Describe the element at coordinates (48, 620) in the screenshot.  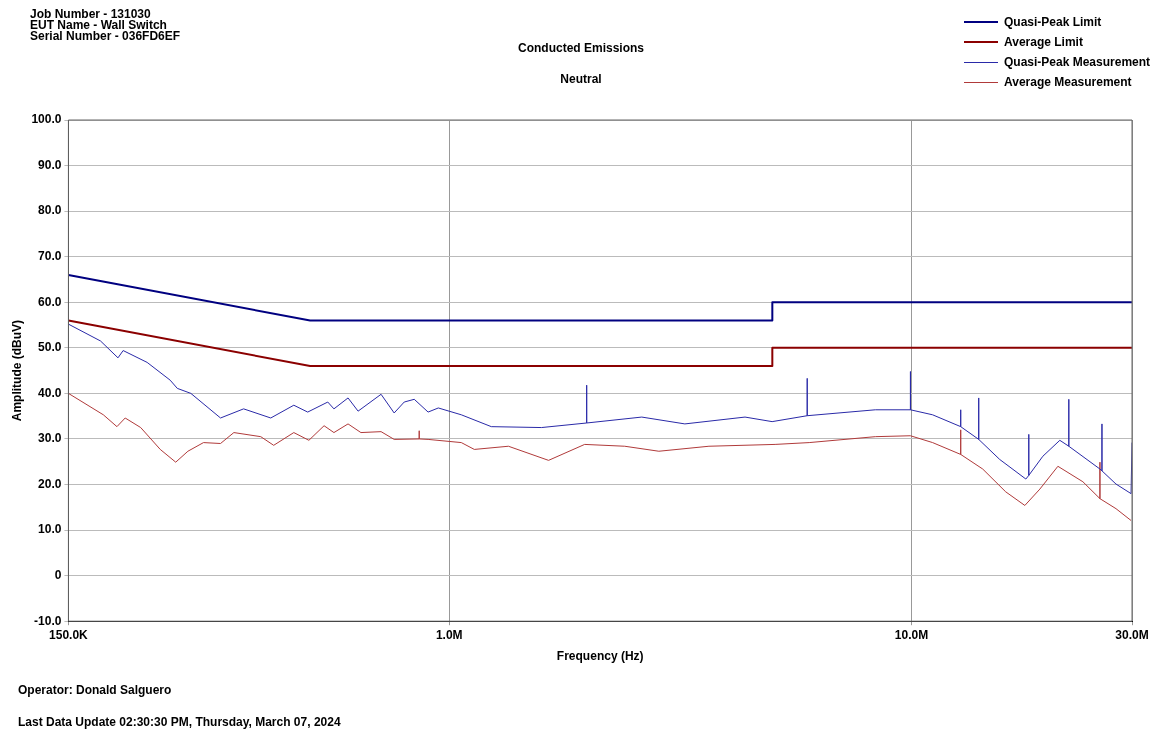
I see `y-tick-label: -10.0` at that location.